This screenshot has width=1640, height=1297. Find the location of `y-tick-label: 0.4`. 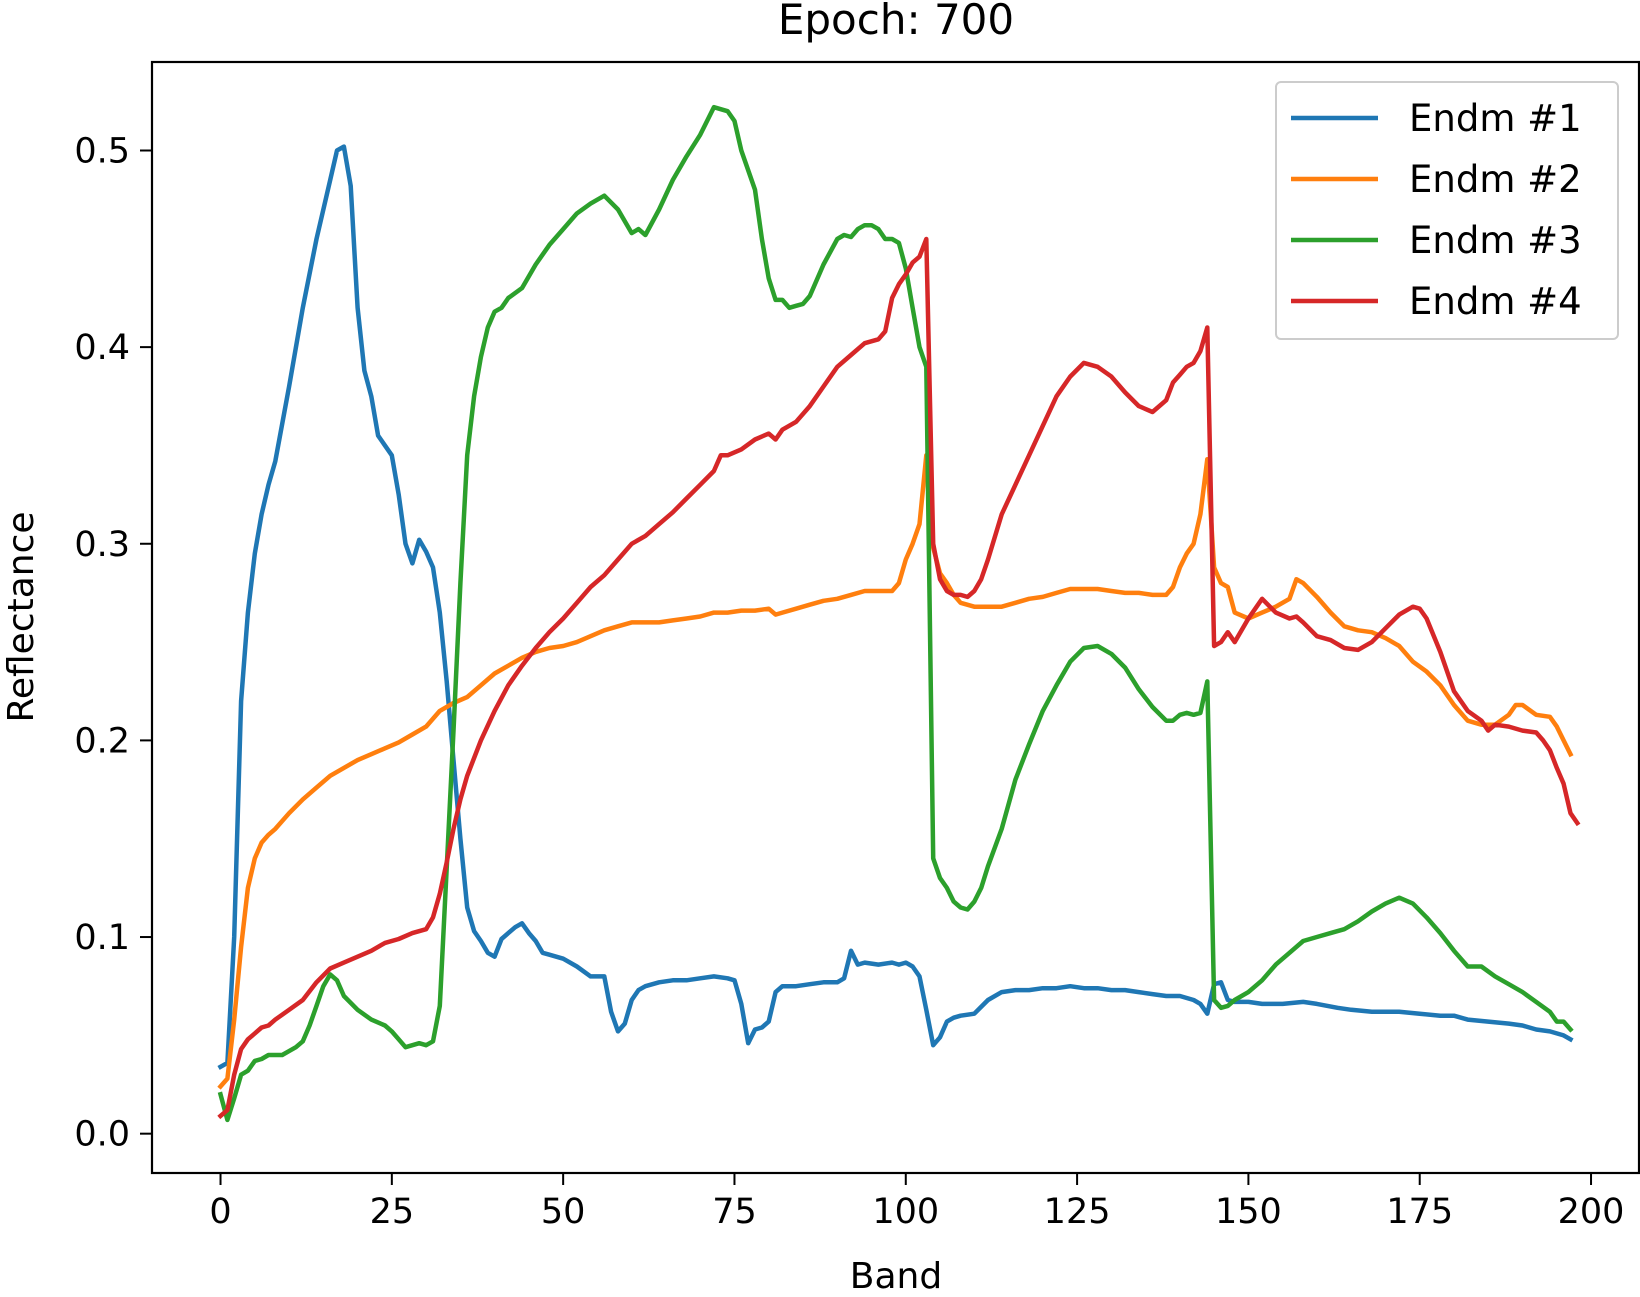

y-tick-label: 0.4 is located at coordinates (102, 348).